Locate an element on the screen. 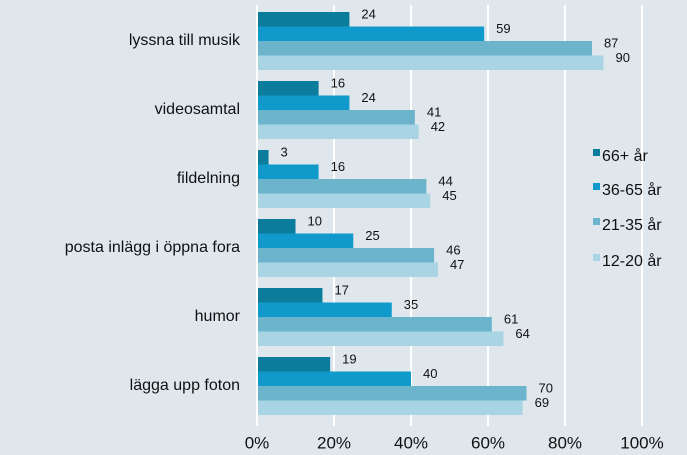 The width and height of the screenshot is (687, 455). value-label: 40 is located at coordinates (430, 373).